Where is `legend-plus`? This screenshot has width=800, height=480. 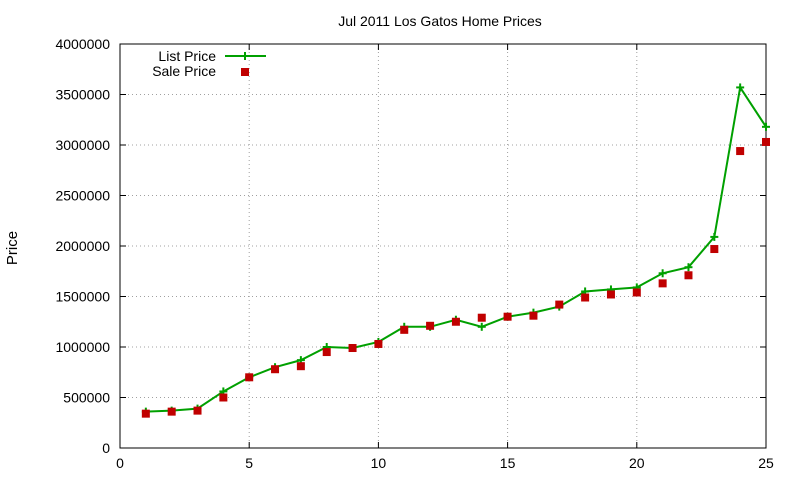 legend-plus is located at coordinates (245, 56).